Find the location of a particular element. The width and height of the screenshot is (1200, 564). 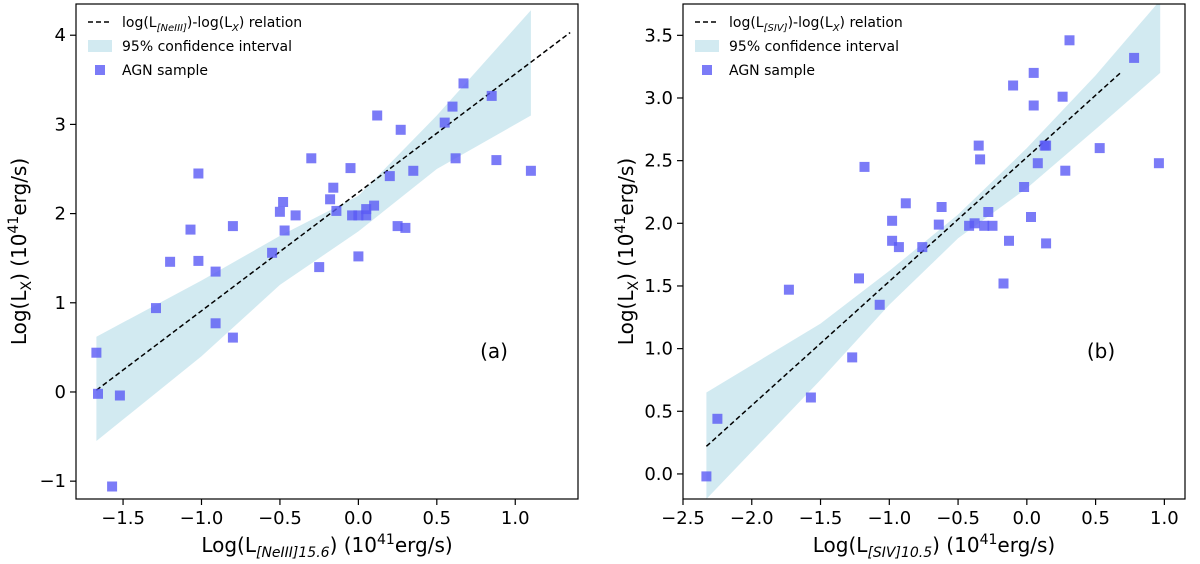

panel-label: (a) is located at coordinates (494, 351).